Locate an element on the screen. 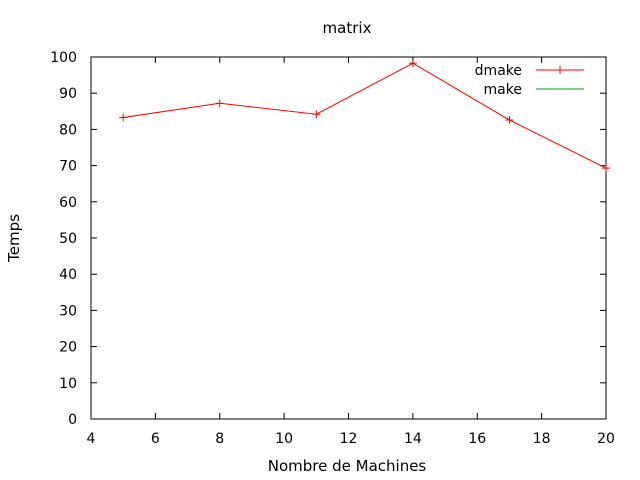 This screenshot has width=640, height=480. legend-label-make: make is located at coordinates (503, 90).